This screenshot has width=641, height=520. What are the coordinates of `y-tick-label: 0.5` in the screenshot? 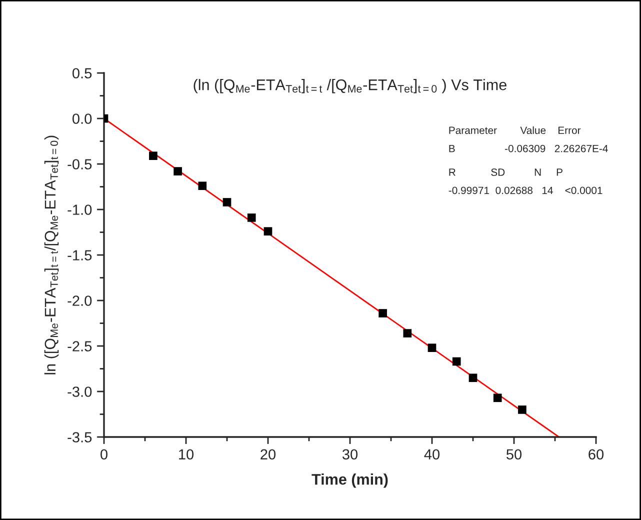 It's located at (82, 73).